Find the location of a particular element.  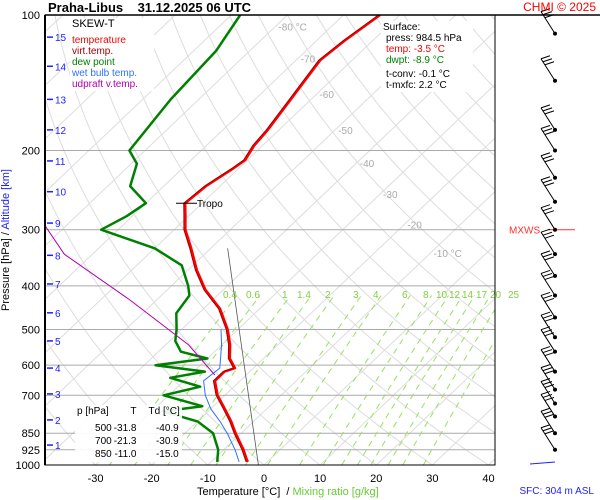

pressure-tick-label: 500 is located at coordinates (31, 331).